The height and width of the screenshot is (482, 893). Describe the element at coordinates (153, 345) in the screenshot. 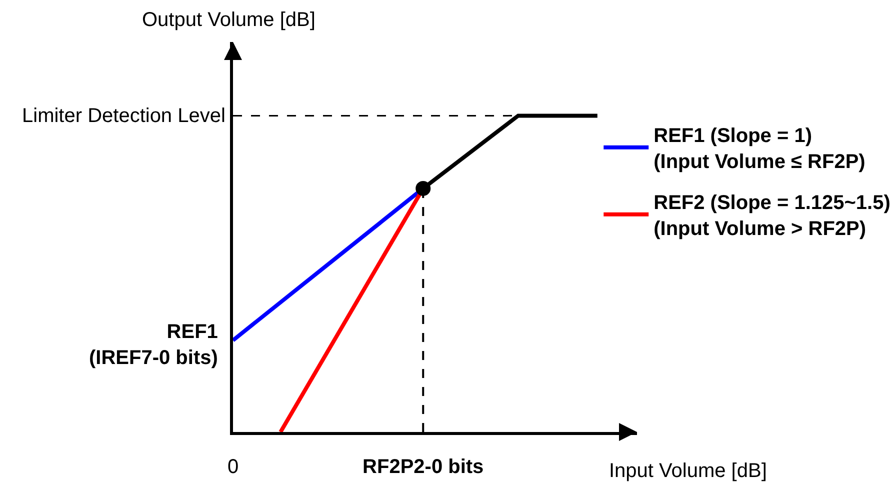

I see `annotation: REF1 (IREF7-0 bits)` at that location.